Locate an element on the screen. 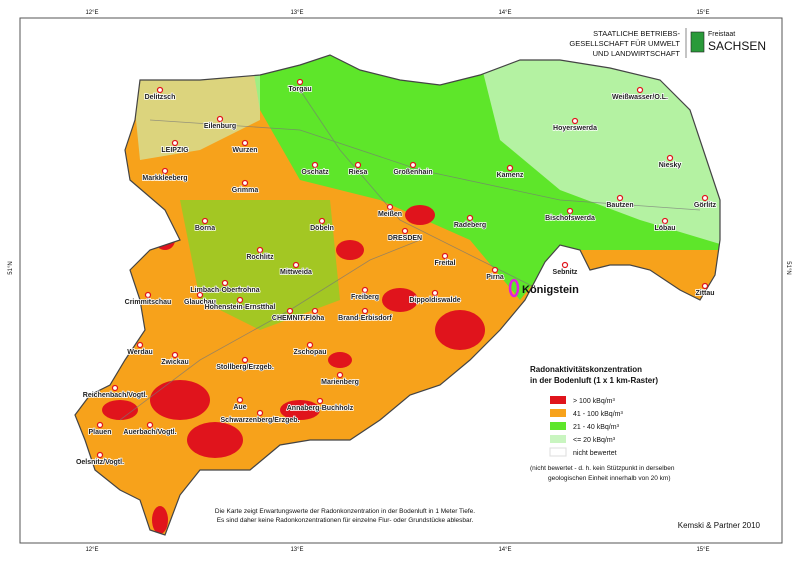 Image resolution: width=800 pixels, height=566 pixels. agency-line: GESELLSCHAFT FÜR UMWELT is located at coordinates (624, 43).